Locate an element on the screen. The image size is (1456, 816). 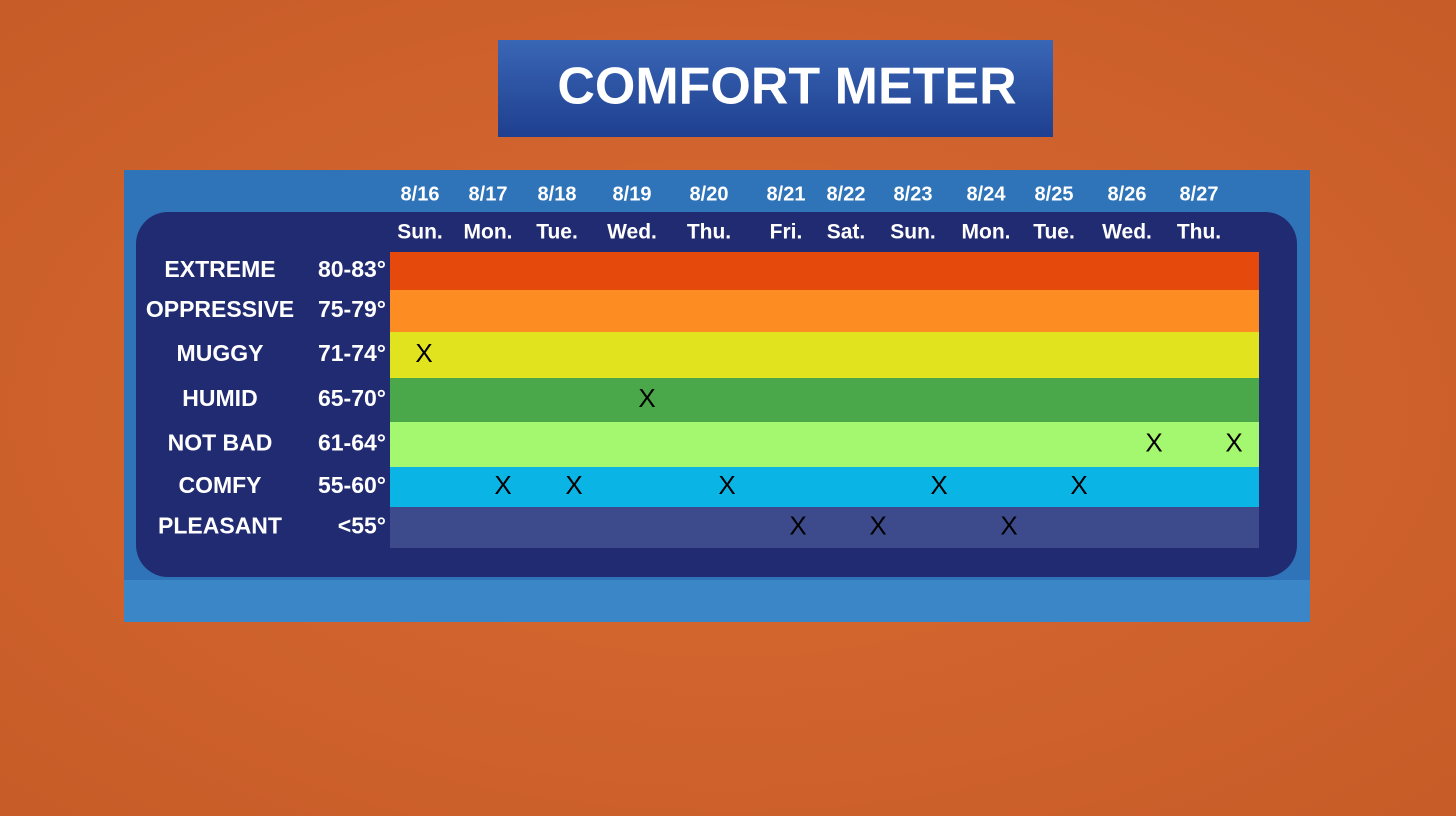
date: 8/24 is located at coordinates (987, 194).